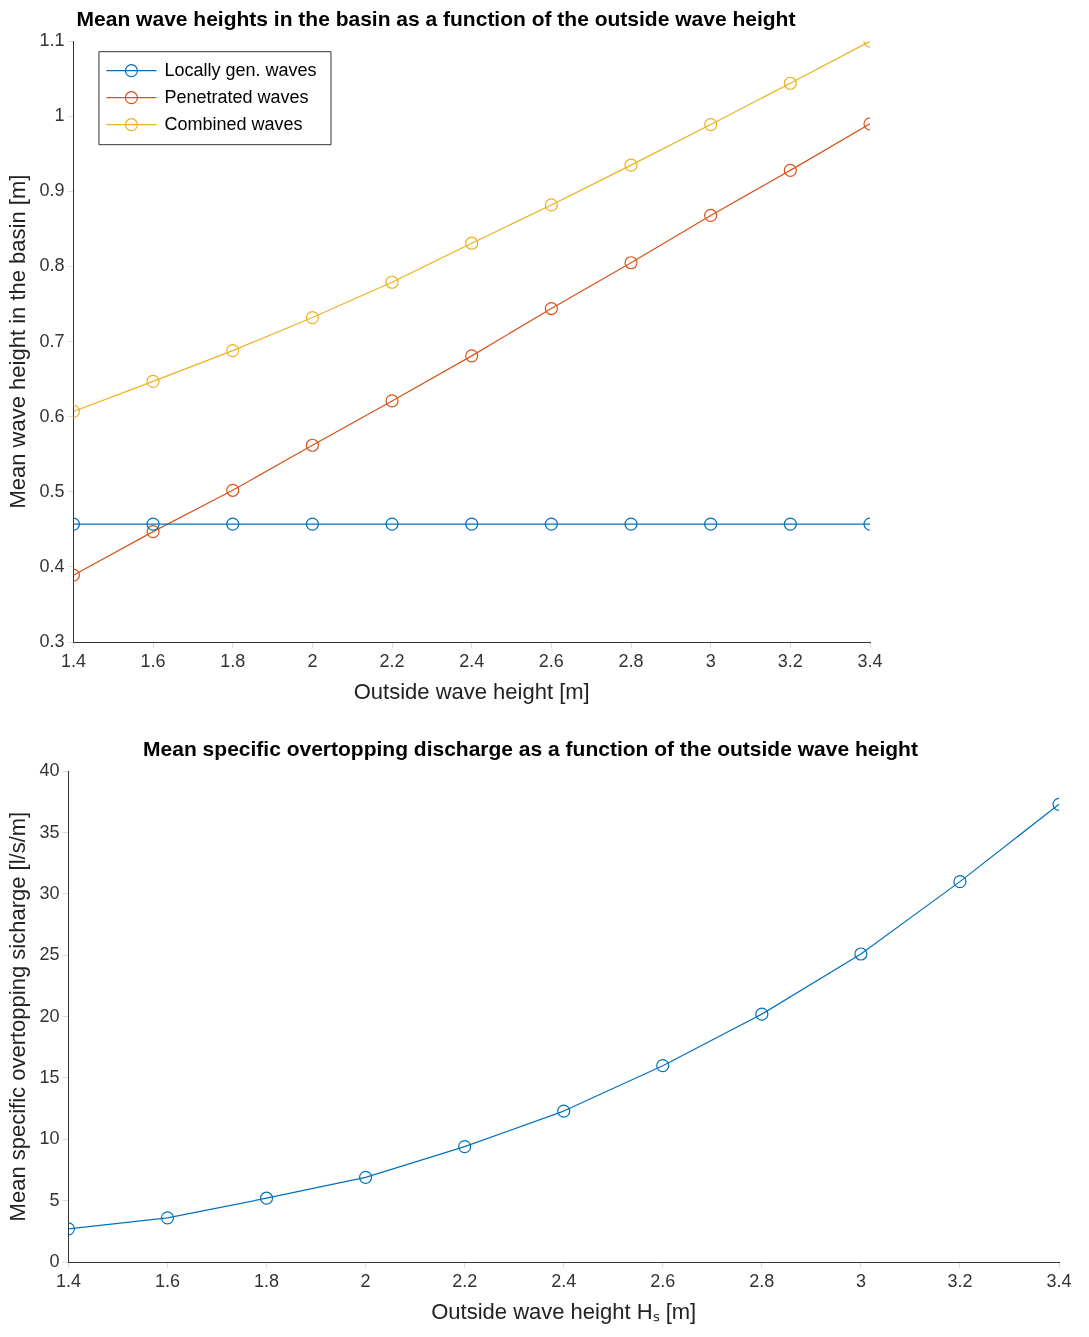 The height and width of the screenshot is (1337, 1089). I want to click on y-tick-label: 20, so click(49, 1015).